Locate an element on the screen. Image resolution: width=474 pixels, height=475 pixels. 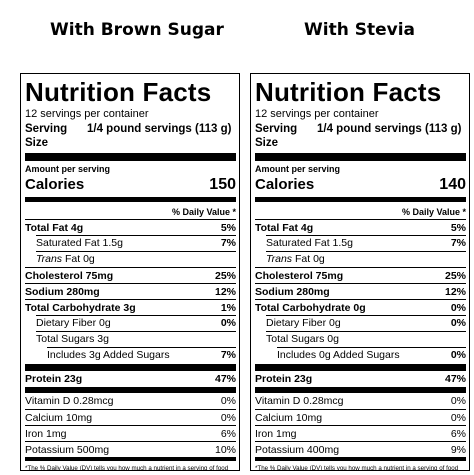
row-total-carbohydrate: Total Carbohydrate 3g 1% is located at coordinates (130, 307).